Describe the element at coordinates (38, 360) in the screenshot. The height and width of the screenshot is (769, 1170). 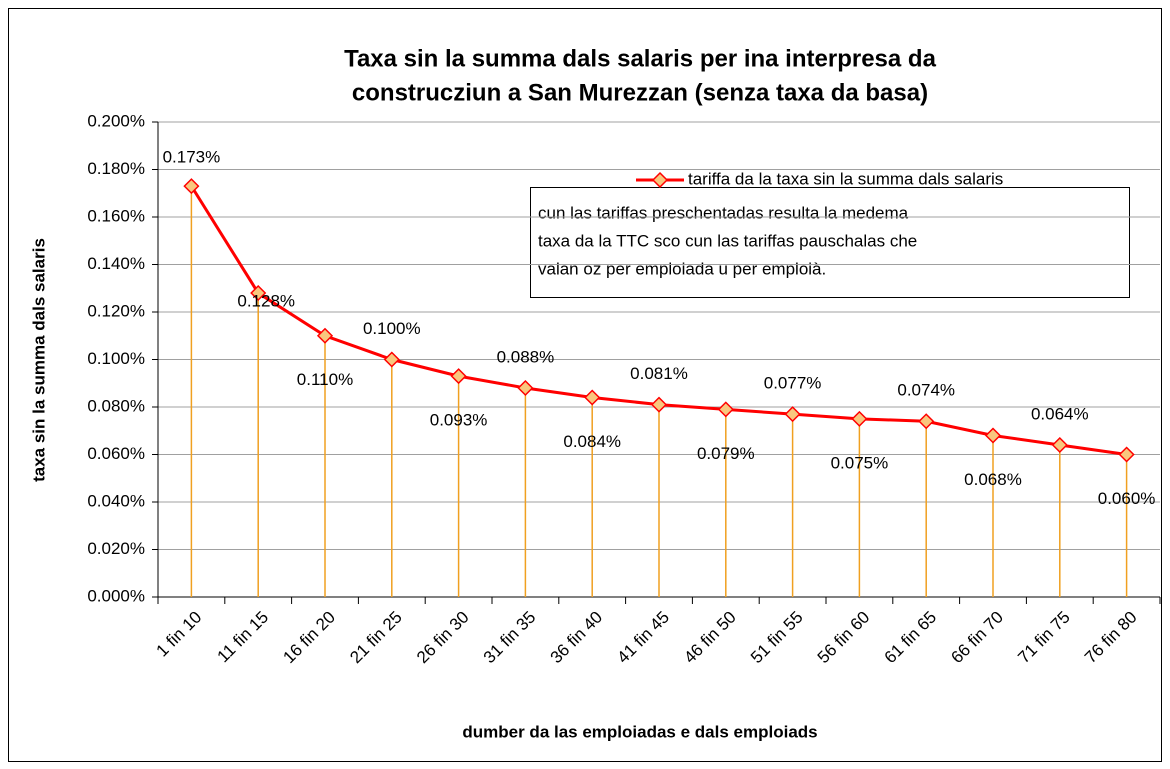
I see `y-axis-label: taxa sin la summa dals salaris` at that location.